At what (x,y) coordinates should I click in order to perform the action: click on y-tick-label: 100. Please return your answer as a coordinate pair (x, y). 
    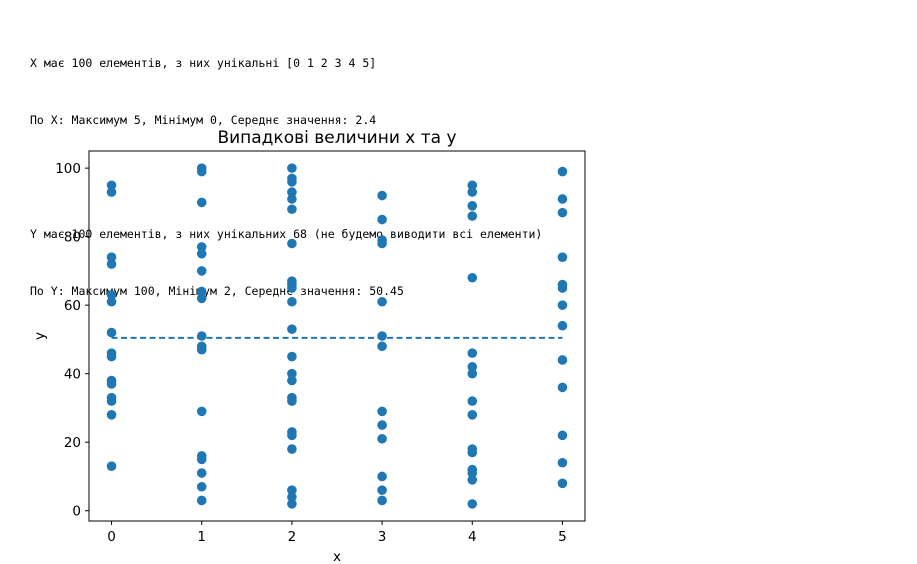
    Looking at the image, I should click on (68, 169).